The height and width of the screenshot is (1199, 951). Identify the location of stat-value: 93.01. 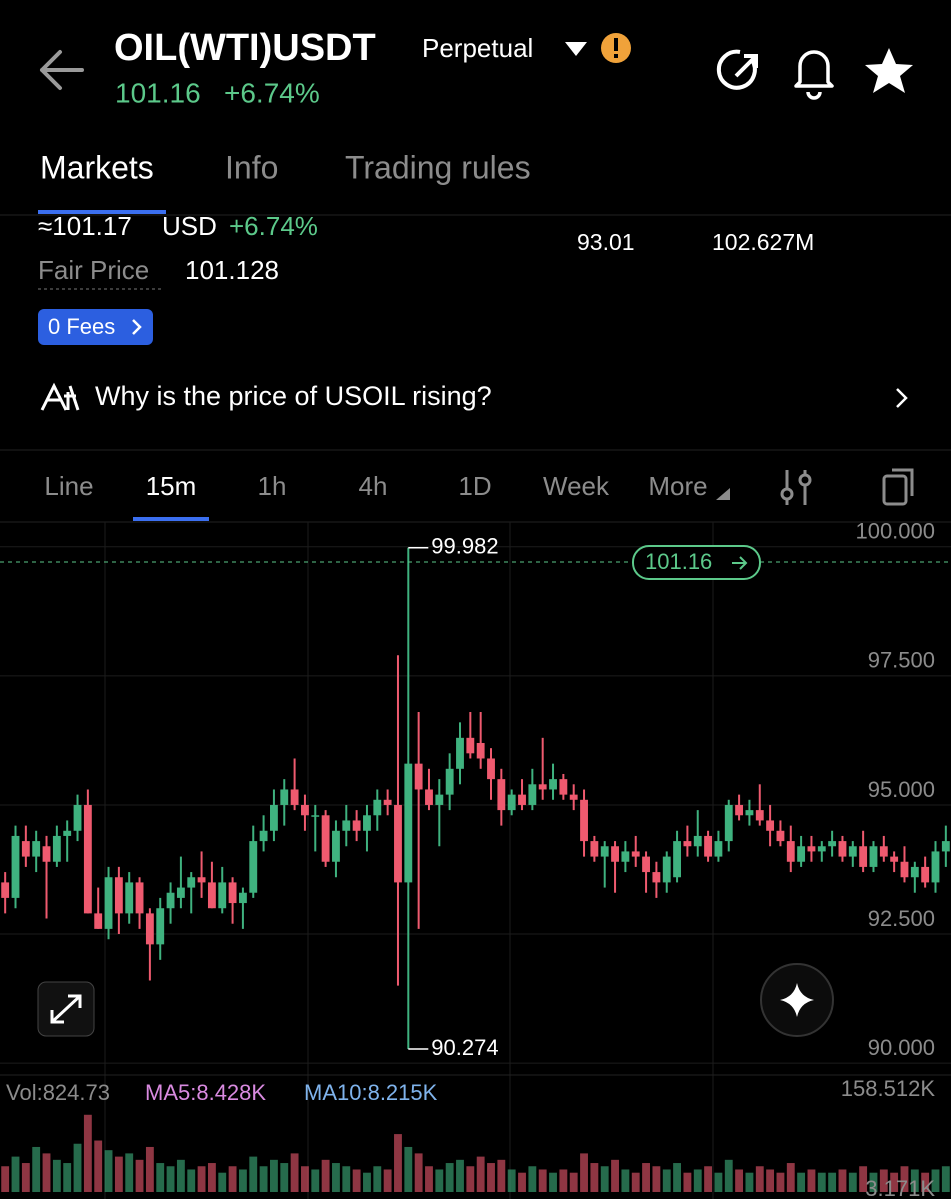
(606, 242).